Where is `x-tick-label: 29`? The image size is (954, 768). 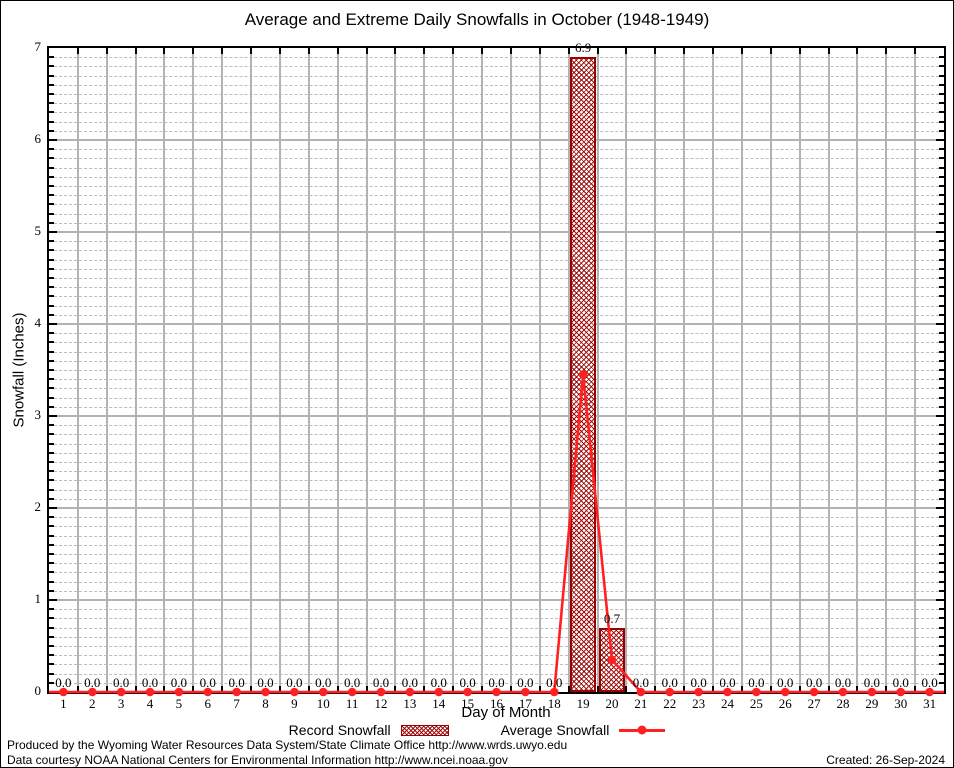 x-tick-label: 29 is located at coordinates (872, 703).